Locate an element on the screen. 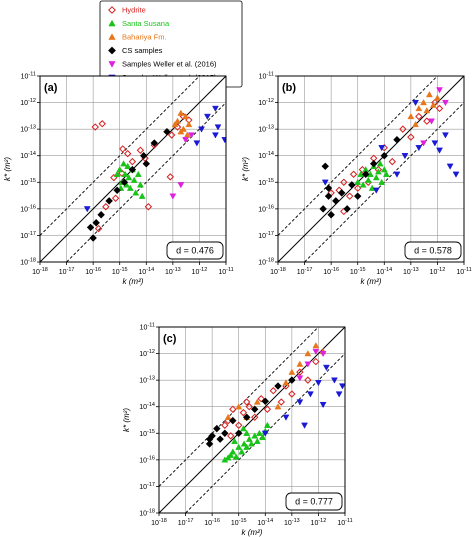  annotation-text: d = 0.578 is located at coordinates (433, 251).